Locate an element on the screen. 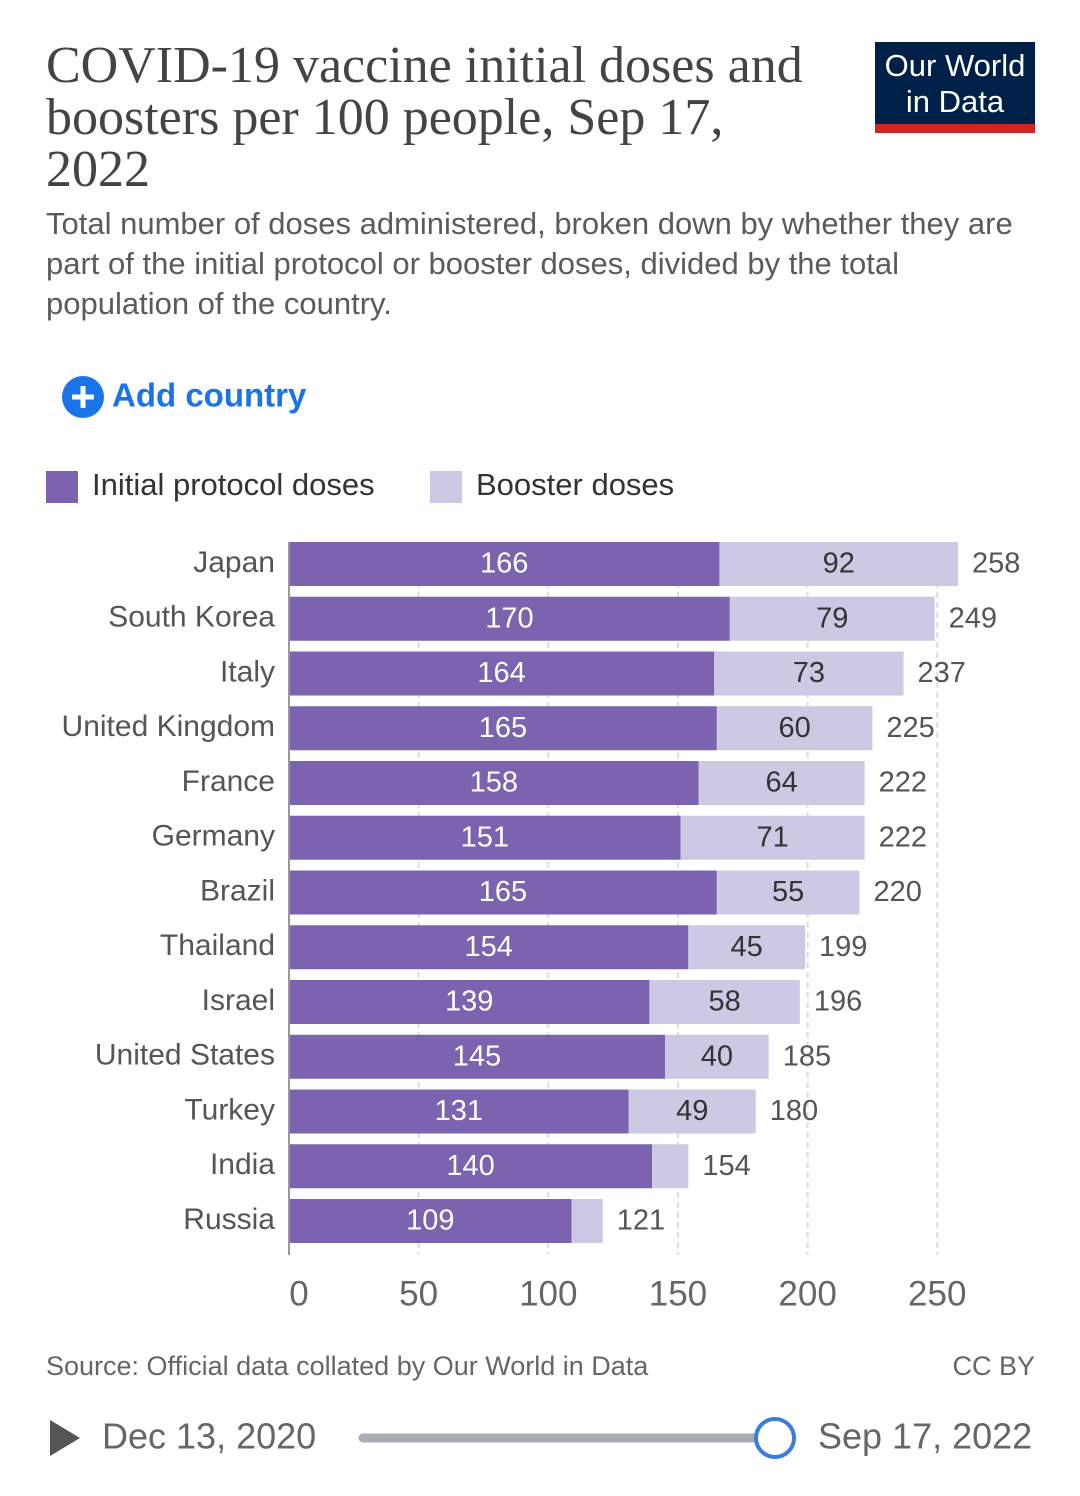  bar-value-label: 58 is located at coordinates (724, 1002).